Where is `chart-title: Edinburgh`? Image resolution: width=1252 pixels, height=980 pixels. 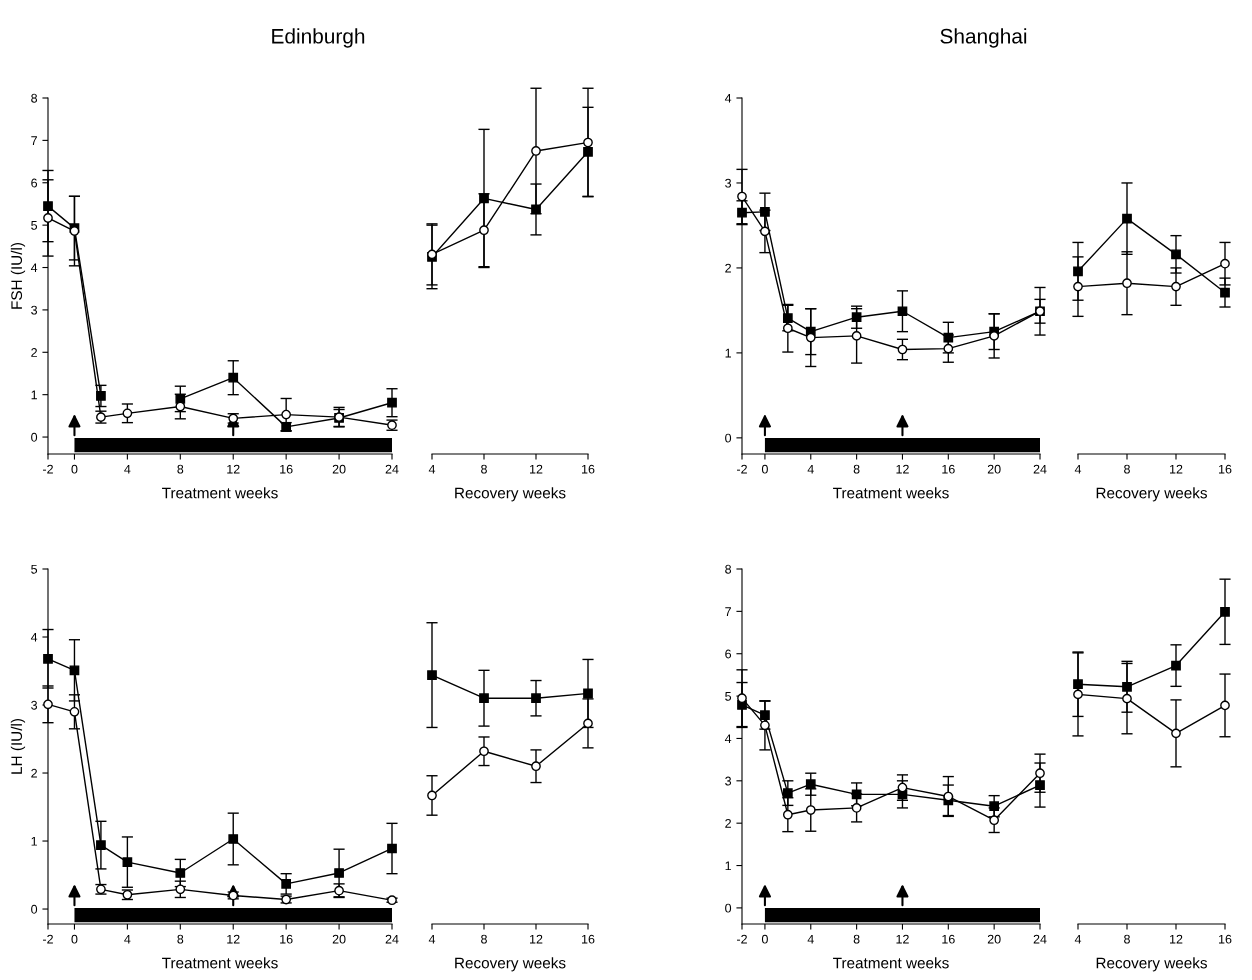
chart-title: Edinburgh is located at coordinates (318, 38).